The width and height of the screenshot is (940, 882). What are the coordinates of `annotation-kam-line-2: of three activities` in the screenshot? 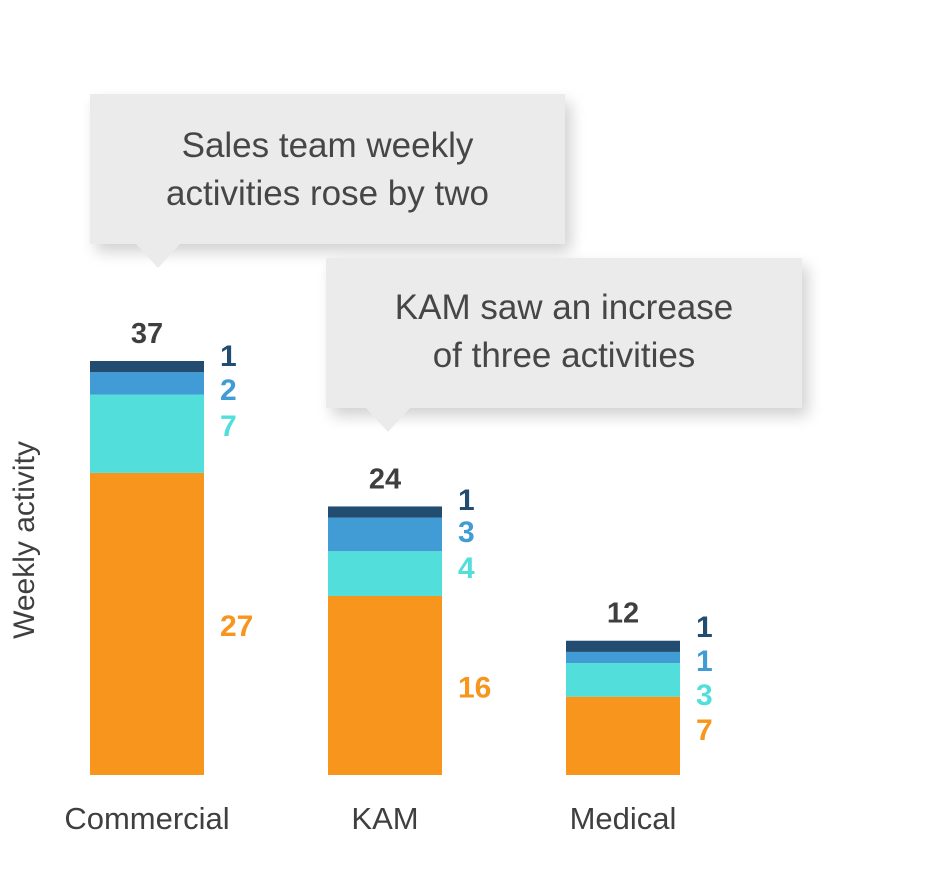 It's located at (564, 355).